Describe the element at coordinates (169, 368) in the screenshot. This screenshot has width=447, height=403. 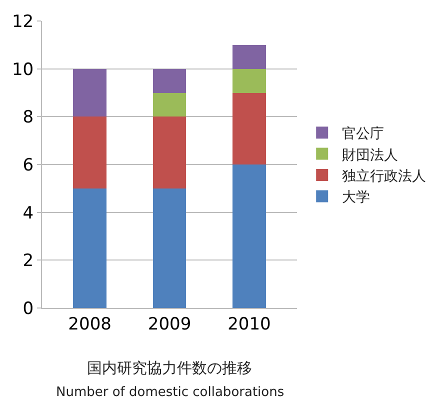
I see `text: 国内研究協力件数の推移` at that location.